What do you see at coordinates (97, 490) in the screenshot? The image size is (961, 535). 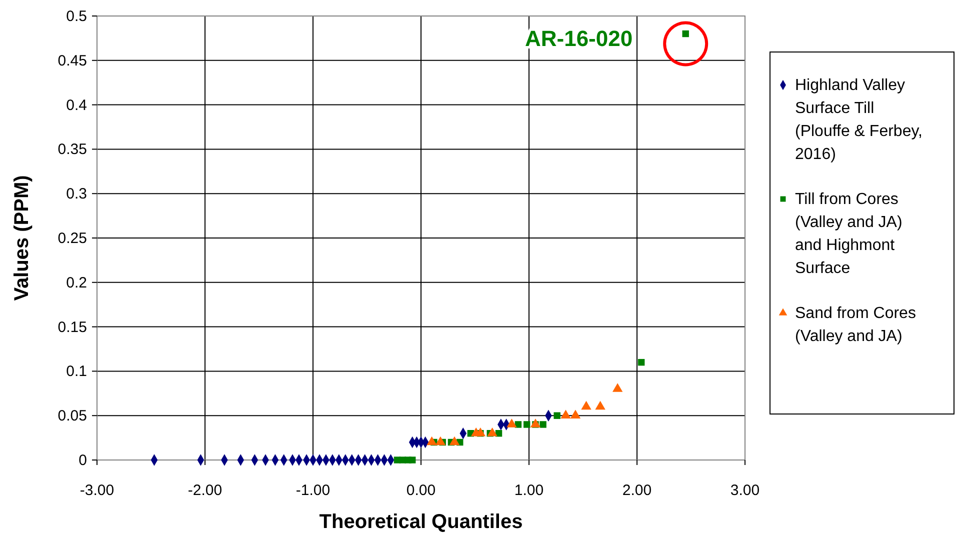 I see `x-tick-label: -3.00` at bounding box center [97, 490].